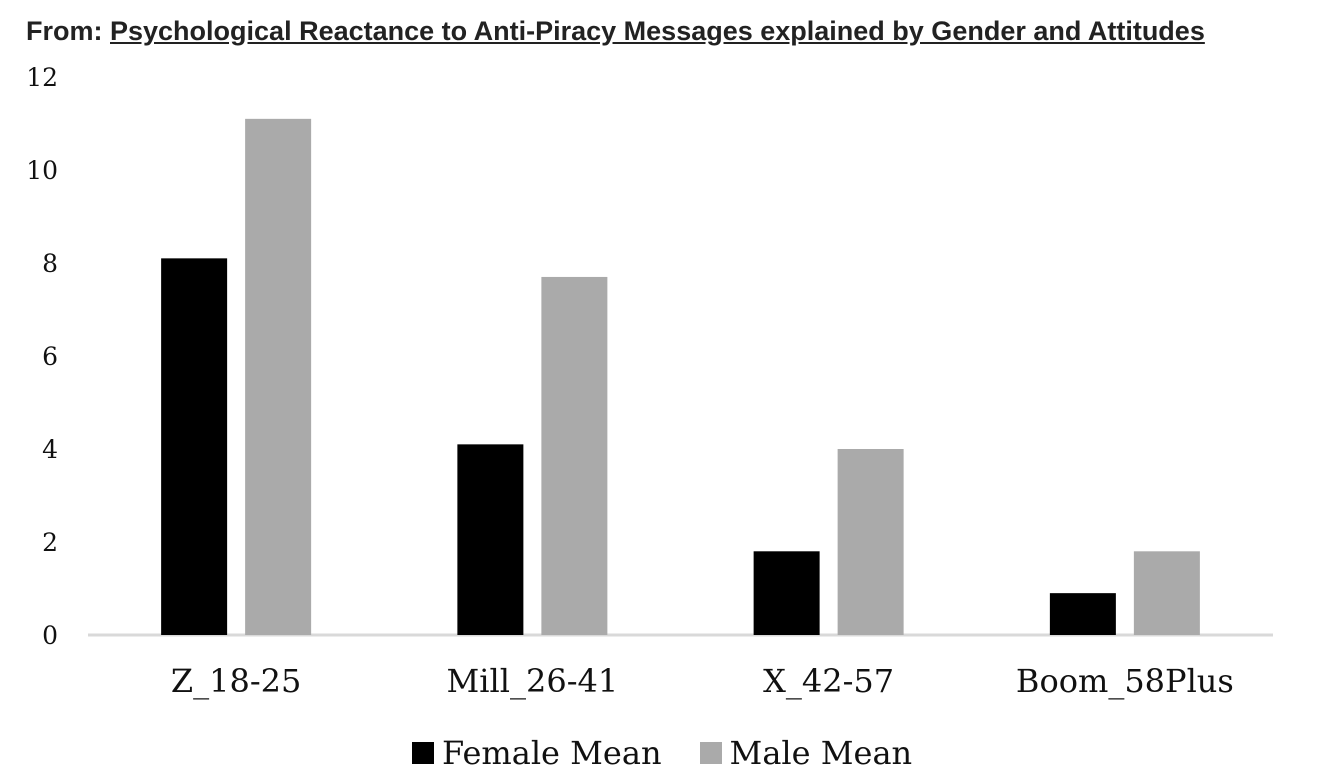  What do you see at coordinates (552, 753) in the screenshot?
I see `legend-label: Female Mean` at bounding box center [552, 753].